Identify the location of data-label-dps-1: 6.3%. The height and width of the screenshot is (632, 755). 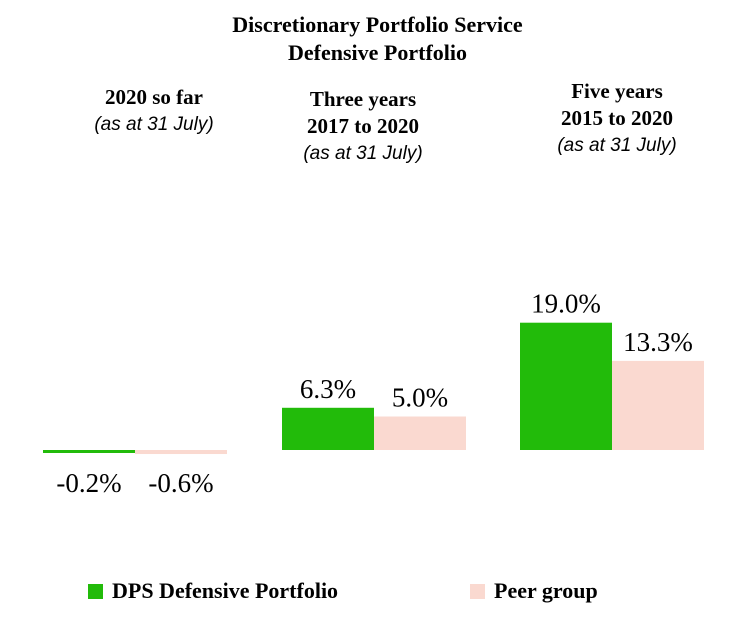
(328, 389).